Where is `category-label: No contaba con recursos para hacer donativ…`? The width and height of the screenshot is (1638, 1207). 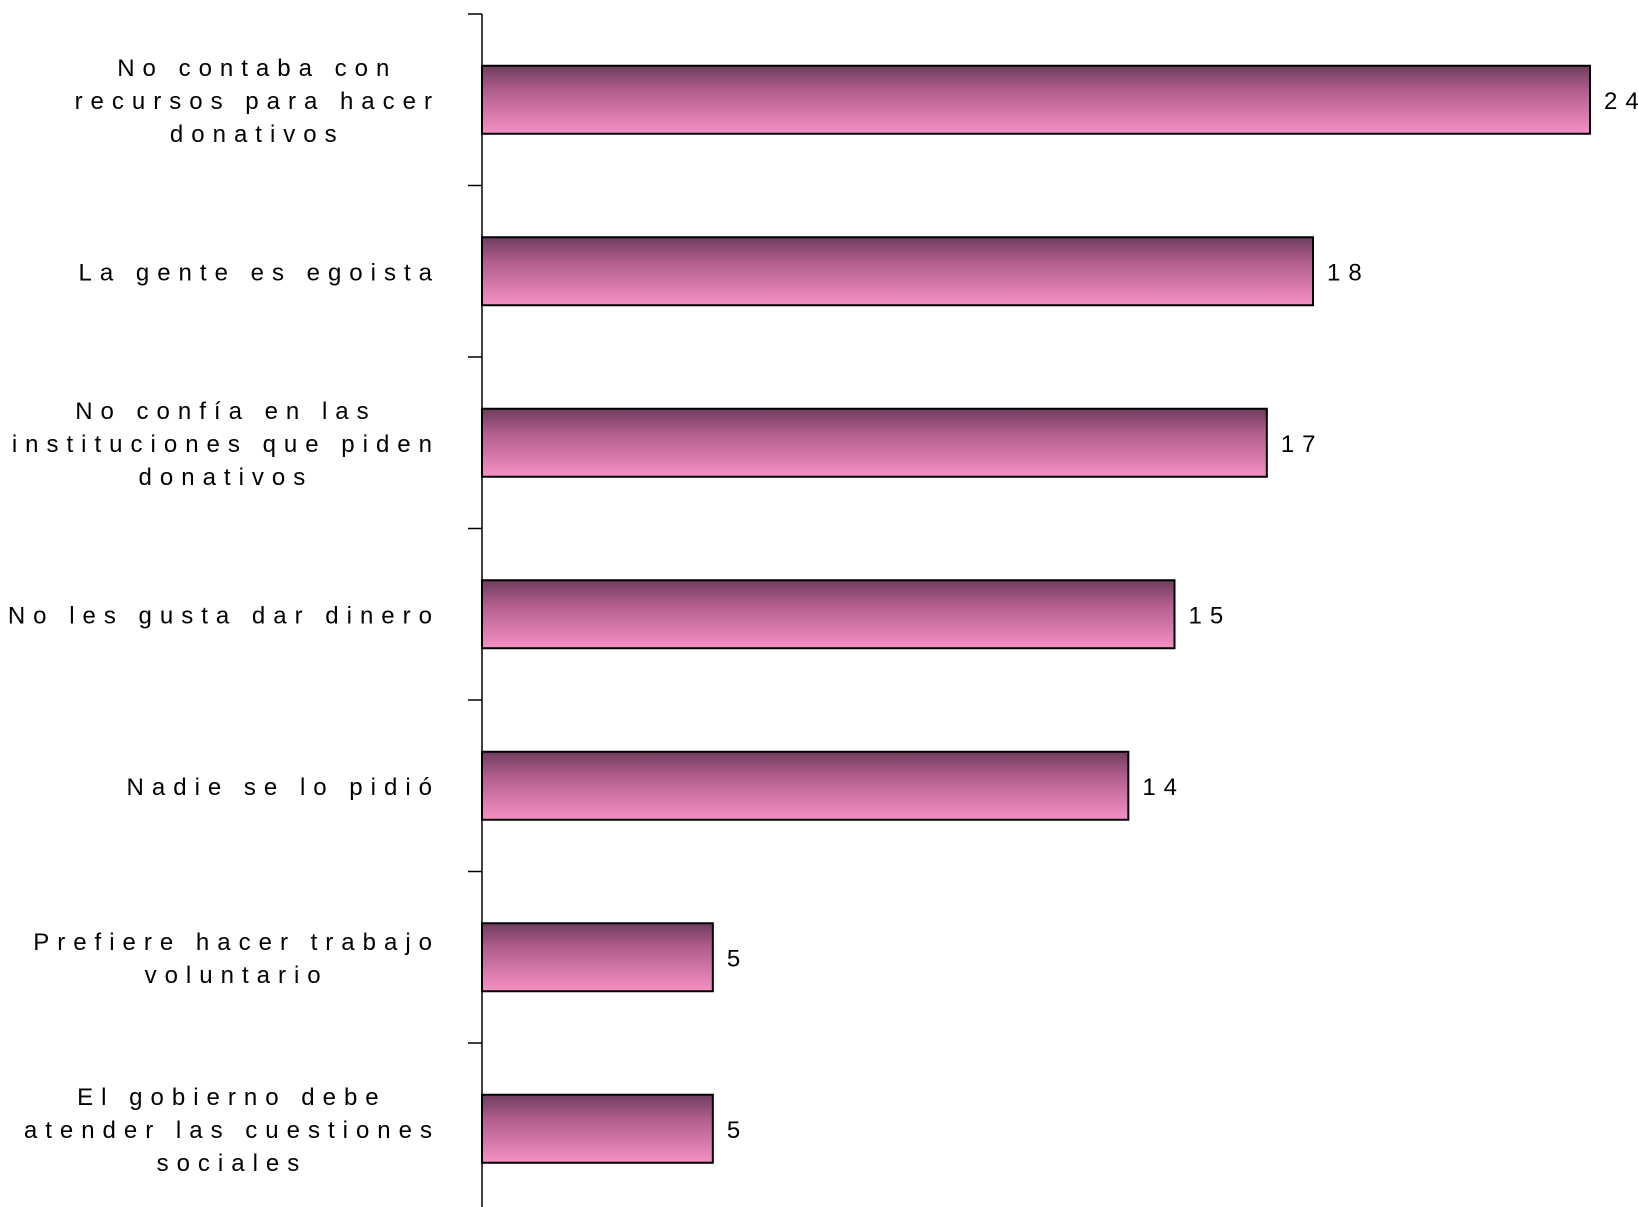
category-label: No contaba con recursos para hacer donativ… is located at coordinates (257, 101).